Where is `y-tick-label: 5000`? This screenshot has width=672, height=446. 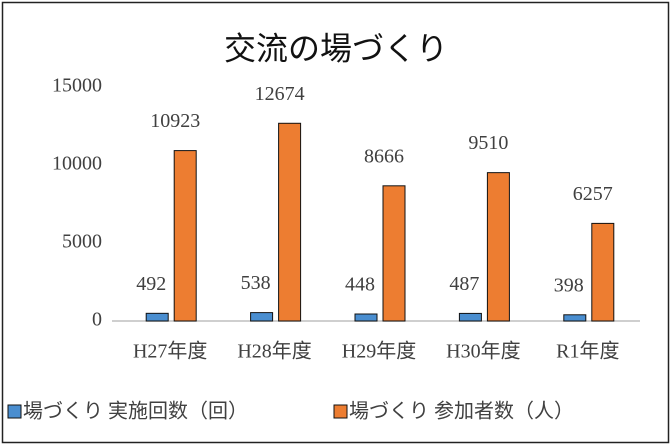
y-tick-label: 5000 is located at coordinates (82, 242).